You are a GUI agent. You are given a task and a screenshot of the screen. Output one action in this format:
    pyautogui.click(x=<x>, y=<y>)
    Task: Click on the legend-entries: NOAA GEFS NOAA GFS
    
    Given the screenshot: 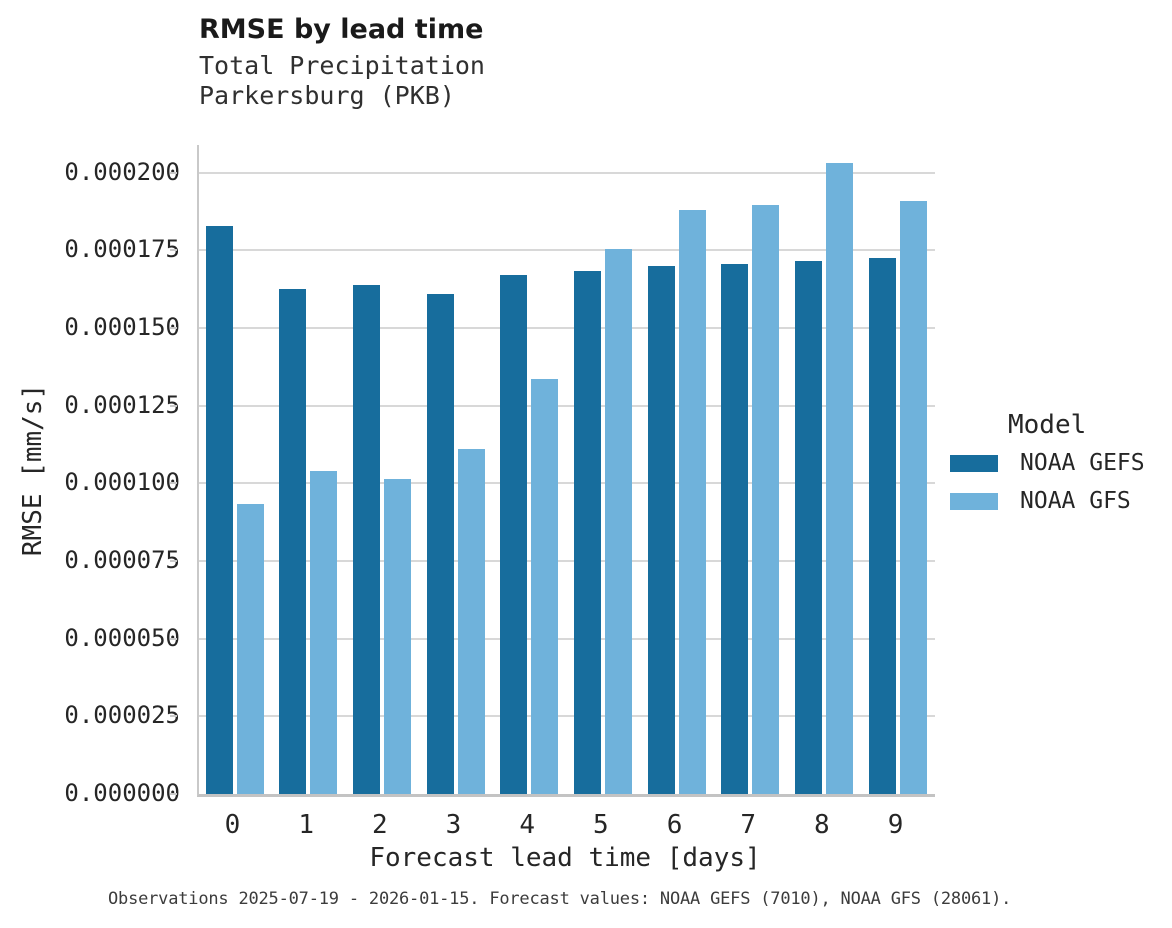 What is the action you would take?
    pyautogui.click(x=1047, y=482)
    